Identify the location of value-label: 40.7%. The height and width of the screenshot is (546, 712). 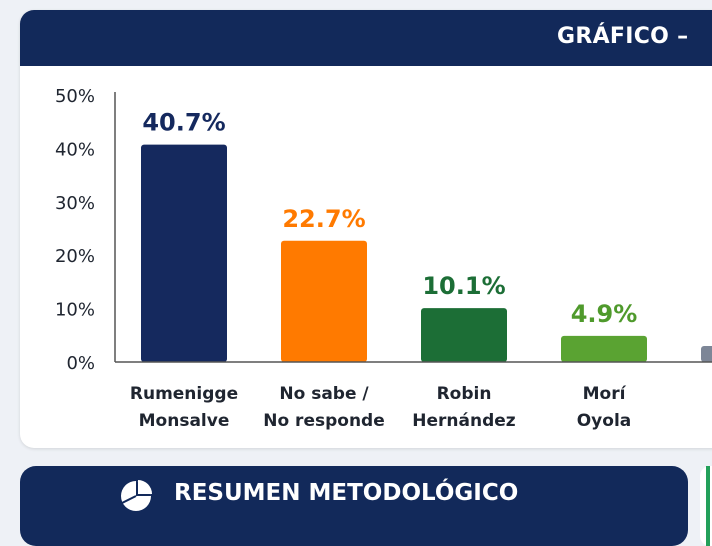
(183, 123).